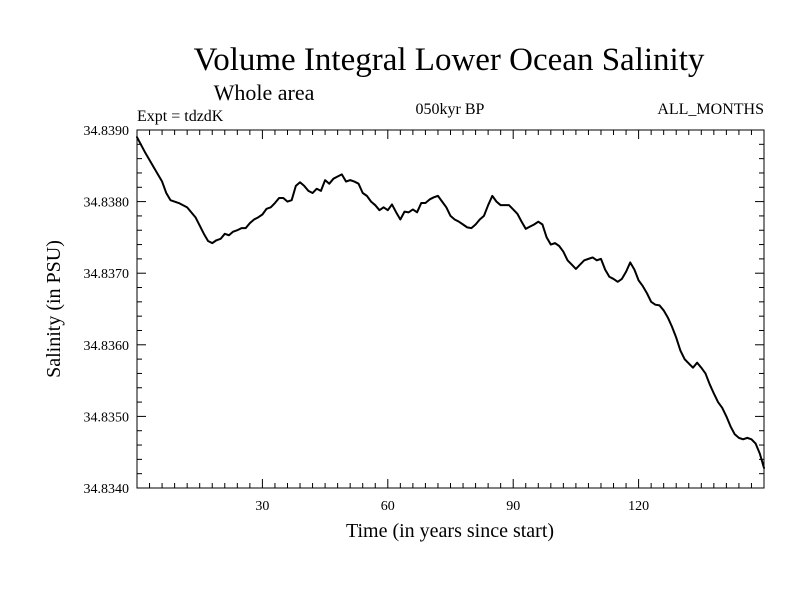 The image size is (800, 600). Describe the element at coordinates (264, 92) in the screenshot. I see `chart-subtitle: Whole area` at that location.